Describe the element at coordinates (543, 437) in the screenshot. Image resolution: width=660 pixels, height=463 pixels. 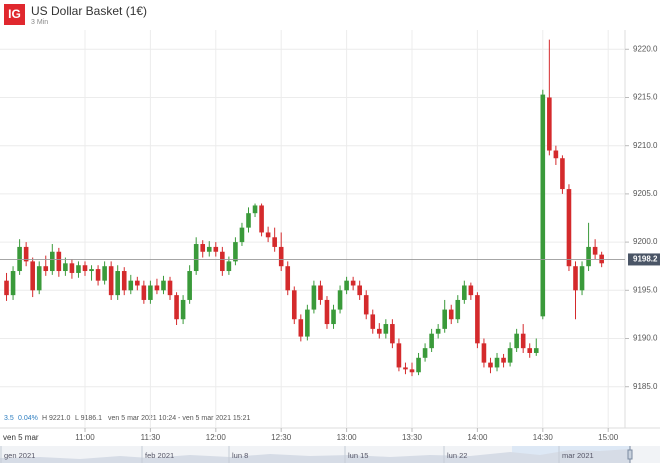
I see `x-tick-label: 14:30` at that location.